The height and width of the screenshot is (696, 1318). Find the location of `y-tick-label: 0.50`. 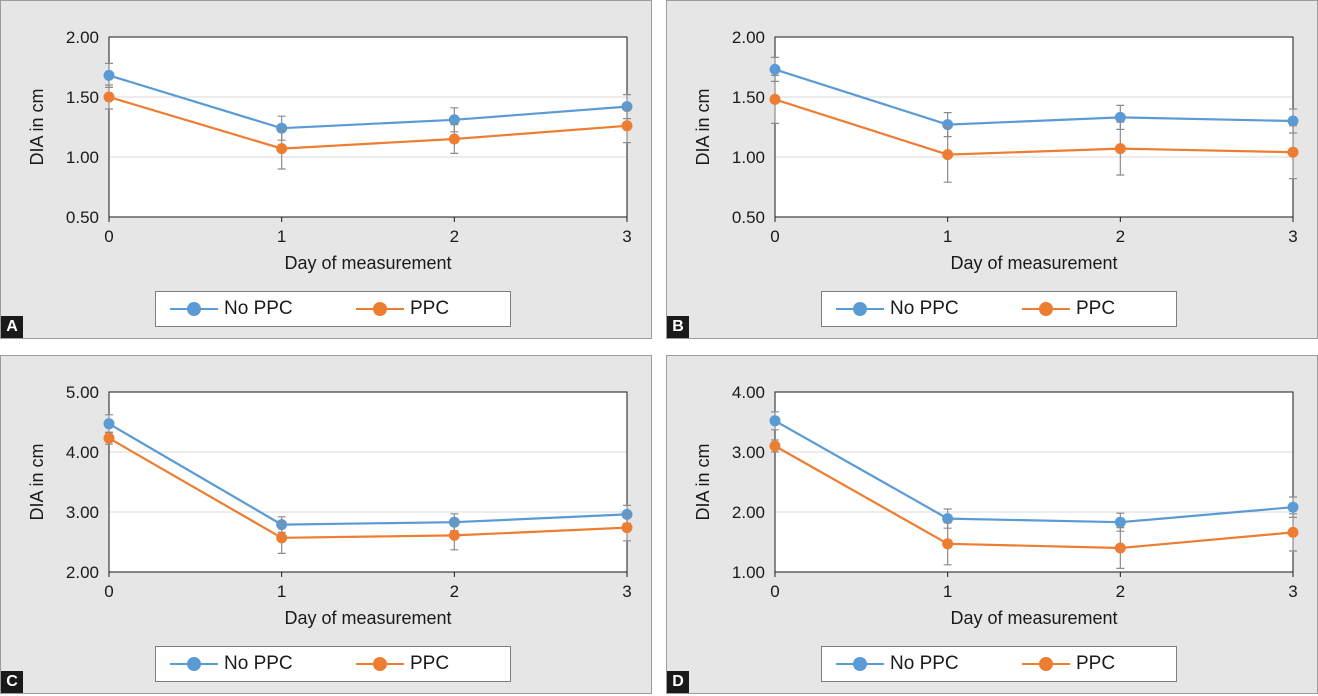

y-tick-label: 0.50 is located at coordinates (748, 217).